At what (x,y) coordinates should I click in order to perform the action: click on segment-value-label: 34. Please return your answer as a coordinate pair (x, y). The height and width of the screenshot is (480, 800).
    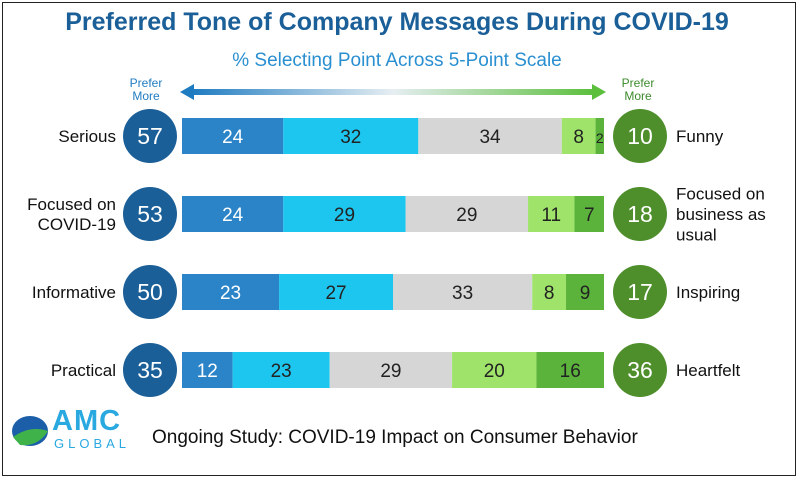
    Looking at the image, I should click on (490, 137).